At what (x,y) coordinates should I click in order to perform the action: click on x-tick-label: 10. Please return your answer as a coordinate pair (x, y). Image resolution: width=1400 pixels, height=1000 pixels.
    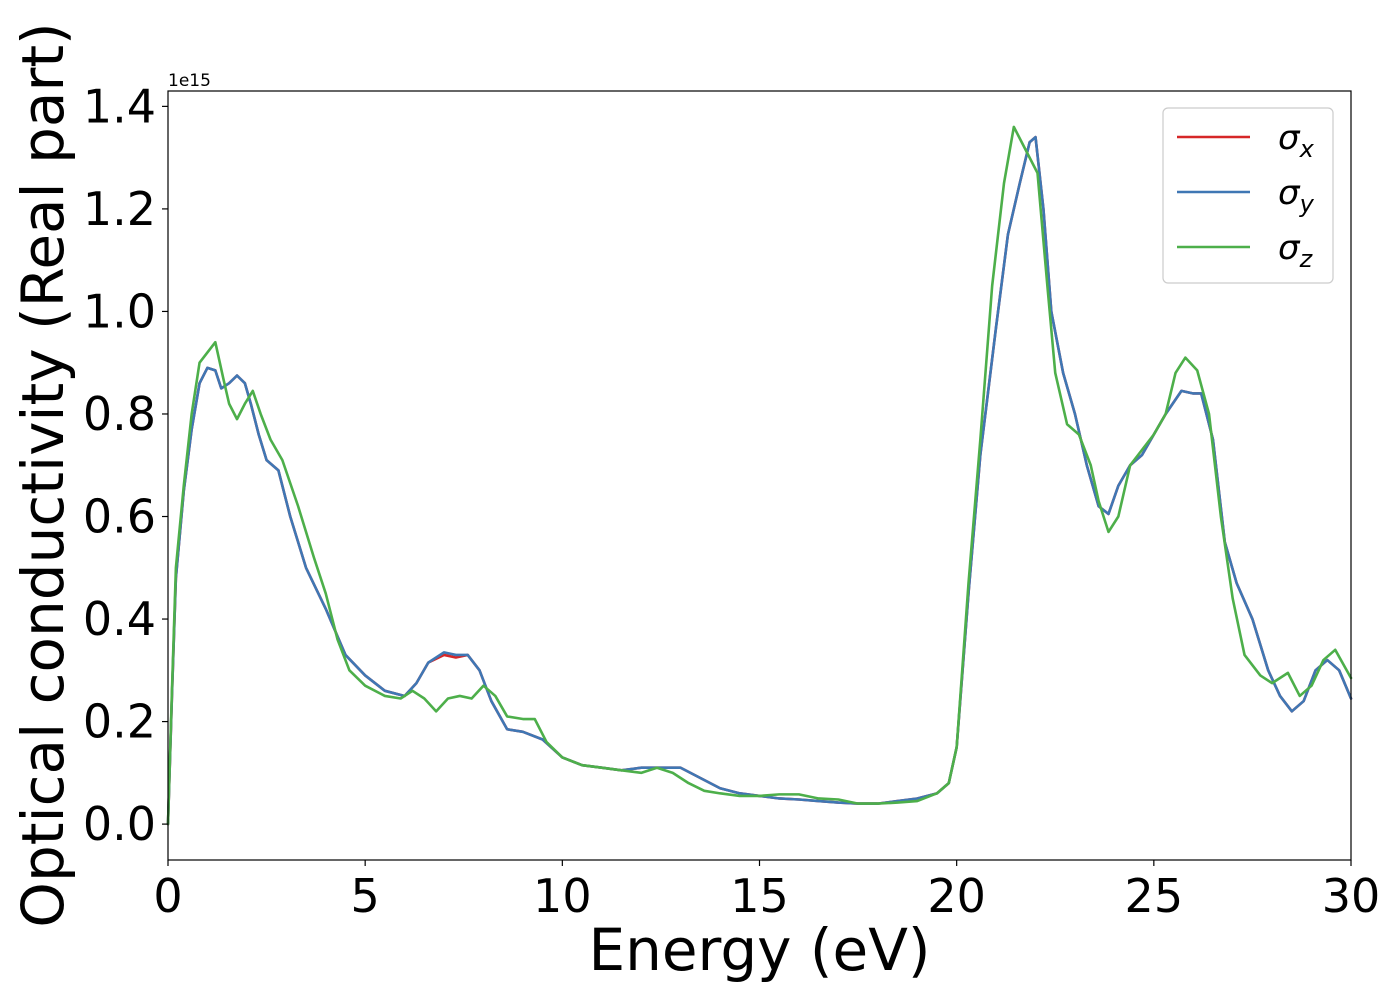
    Looking at the image, I should click on (562, 896).